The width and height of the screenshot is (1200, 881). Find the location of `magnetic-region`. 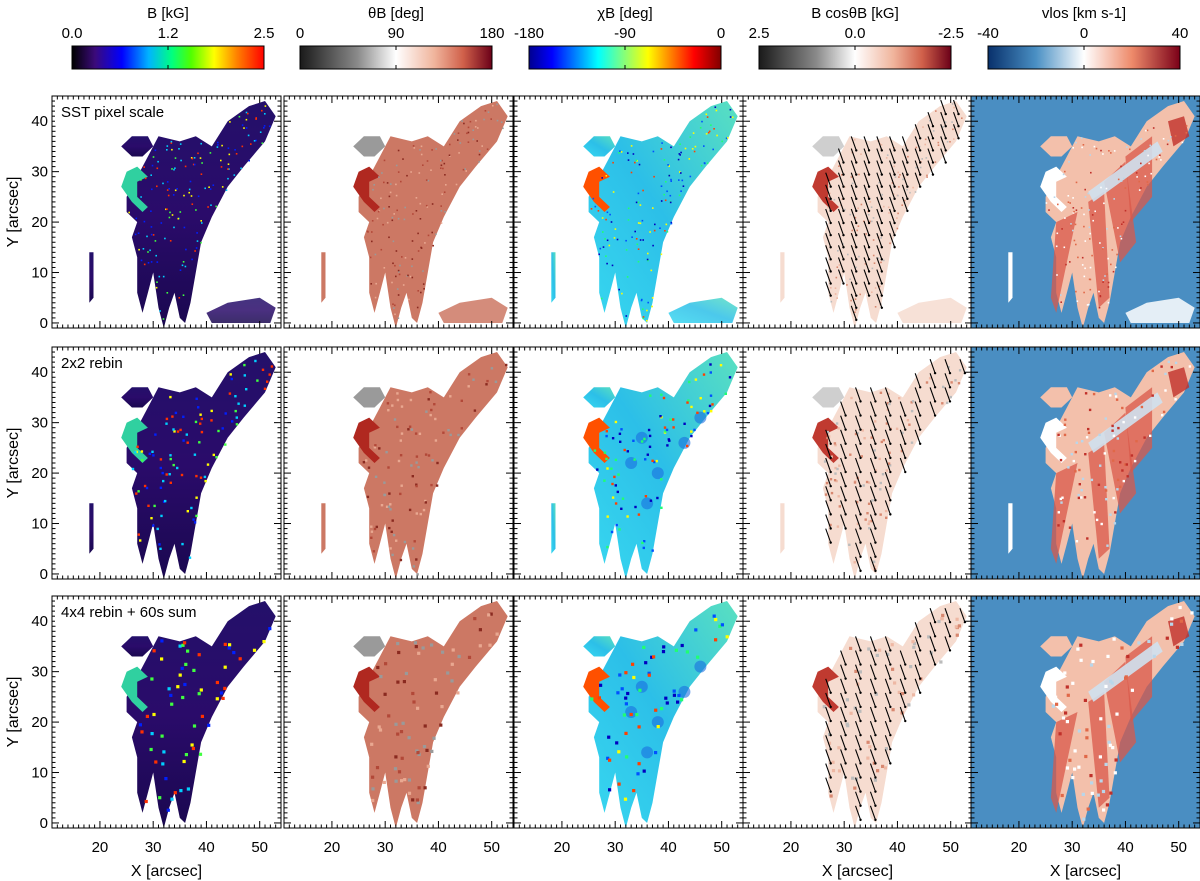

magnetic-region is located at coordinates (892, 465).